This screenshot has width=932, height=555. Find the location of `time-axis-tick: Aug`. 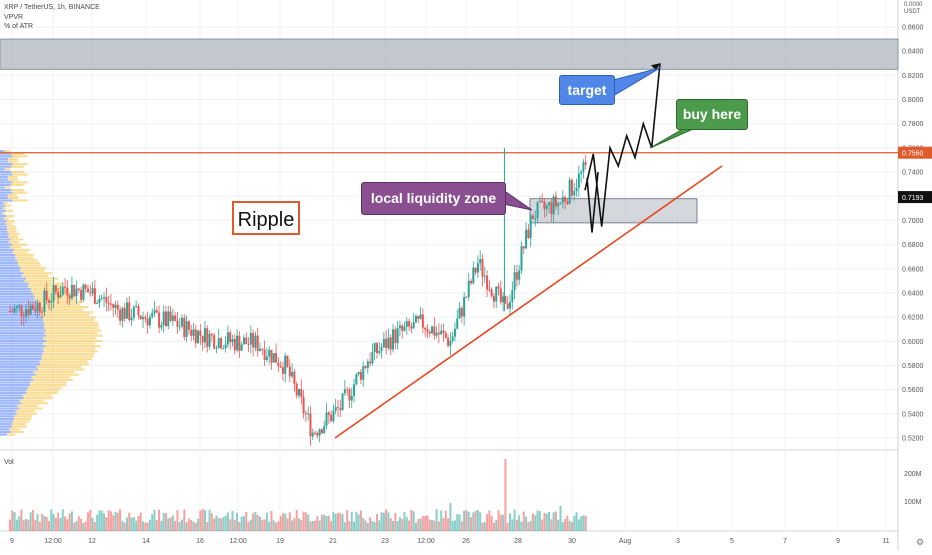

time-axis-tick: Aug is located at coordinates (625, 541).